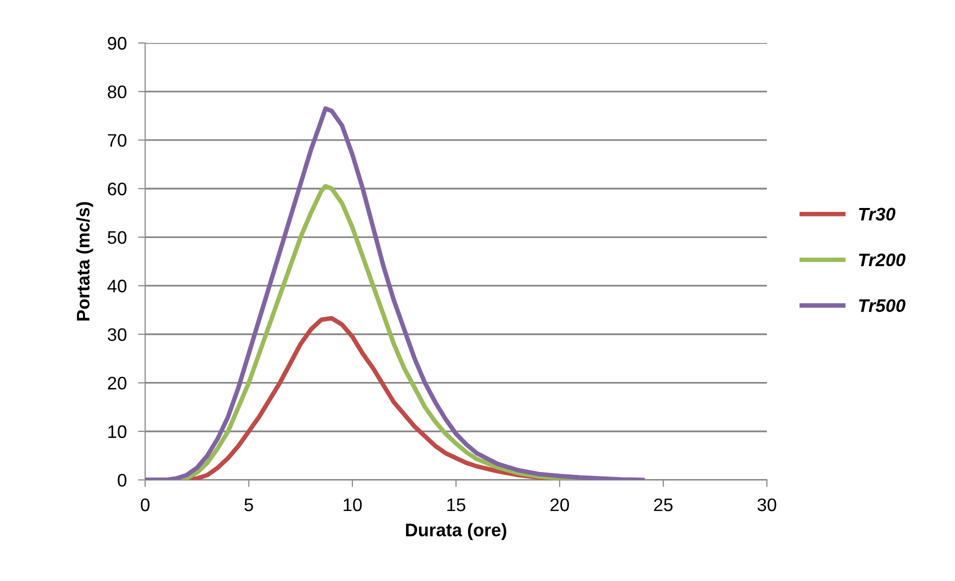 Image resolution: width=955 pixels, height=581 pixels. Describe the element at coordinates (117, 140) in the screenshot. I see `y-tick-label: 70` at that location.